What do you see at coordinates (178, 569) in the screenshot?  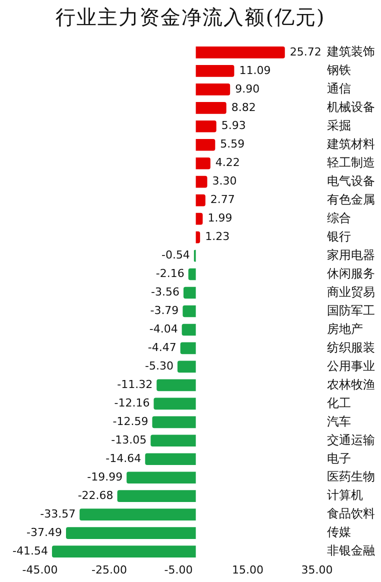 I see `x-tick-label: -5.00` at bounding box center [178, 569].